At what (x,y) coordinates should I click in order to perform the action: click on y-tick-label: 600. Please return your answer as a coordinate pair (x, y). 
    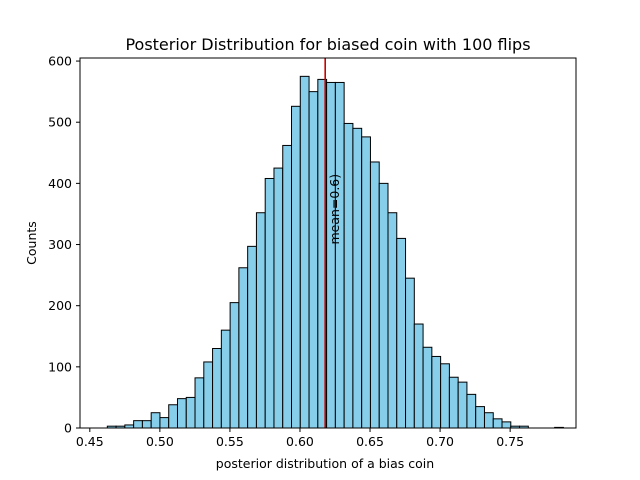
    Looking at the image, I should click on (60, 61).